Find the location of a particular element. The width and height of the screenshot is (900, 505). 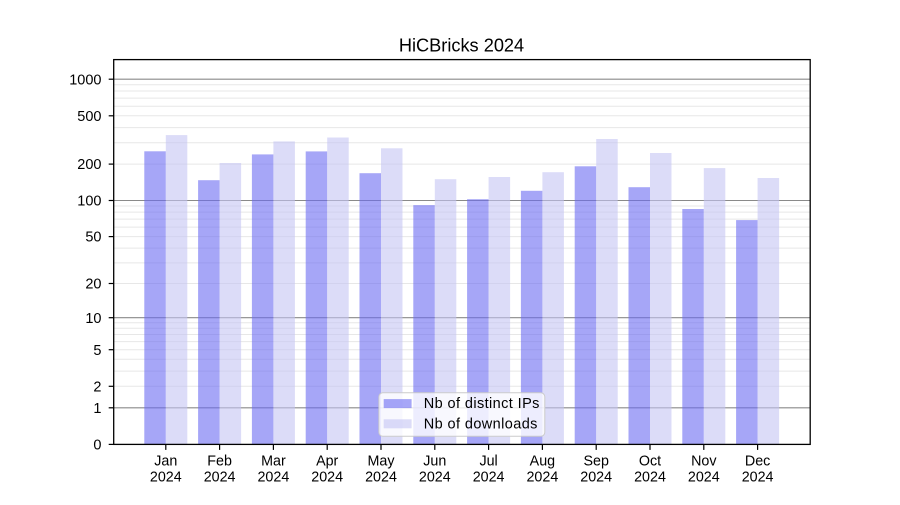

svg-text: 1000 is located at coordinates (85, 80).